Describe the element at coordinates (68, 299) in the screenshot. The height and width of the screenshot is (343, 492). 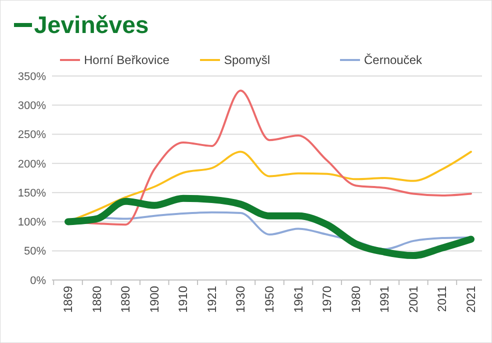
I see `x-tick-label: 1869` at that location.